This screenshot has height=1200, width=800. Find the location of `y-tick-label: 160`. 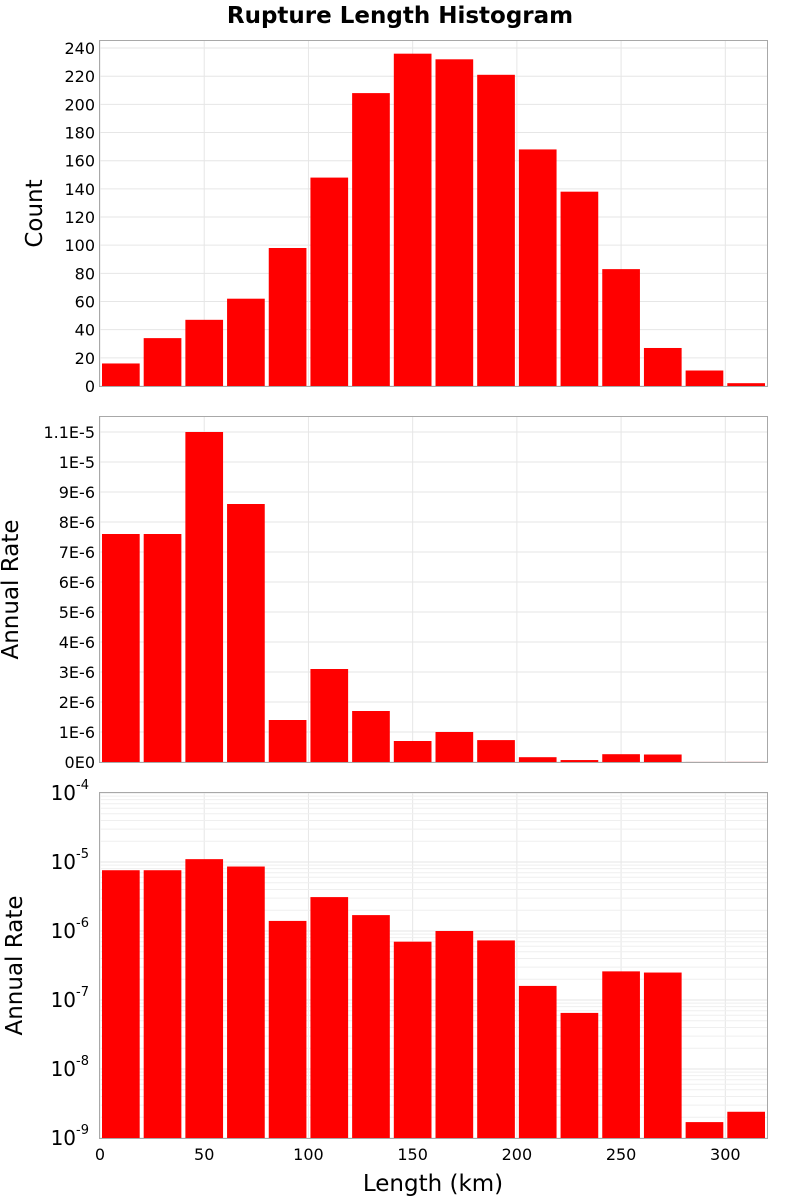

y-tick-label: 160 is located at coordinates (79, 161).